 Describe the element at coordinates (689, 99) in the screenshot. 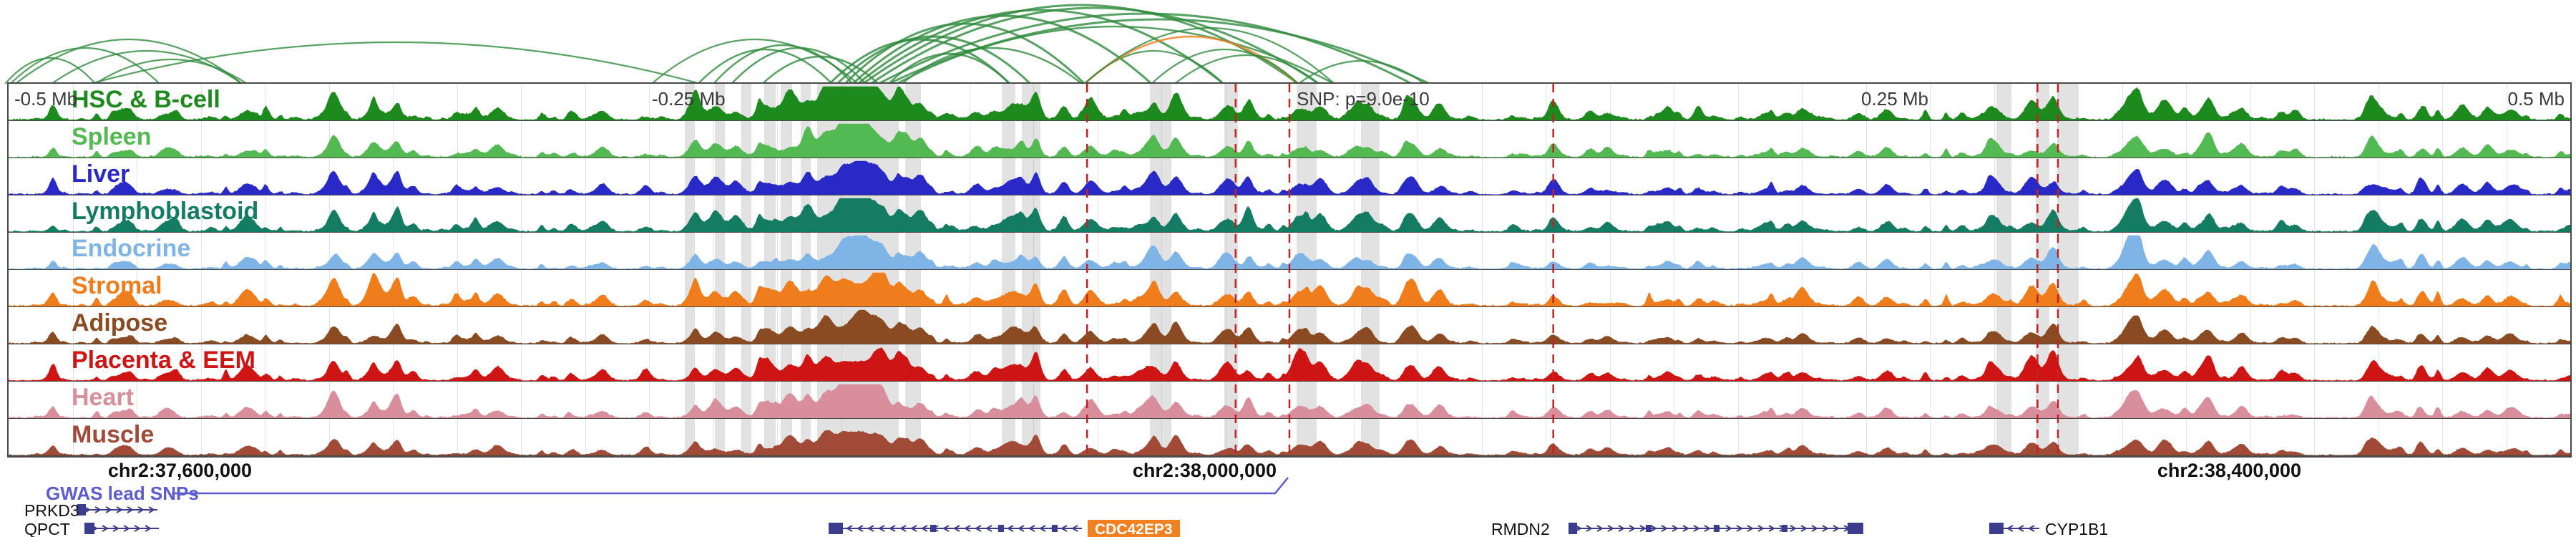

I see `axis-tick-label: -0.25 Mb` at that location.